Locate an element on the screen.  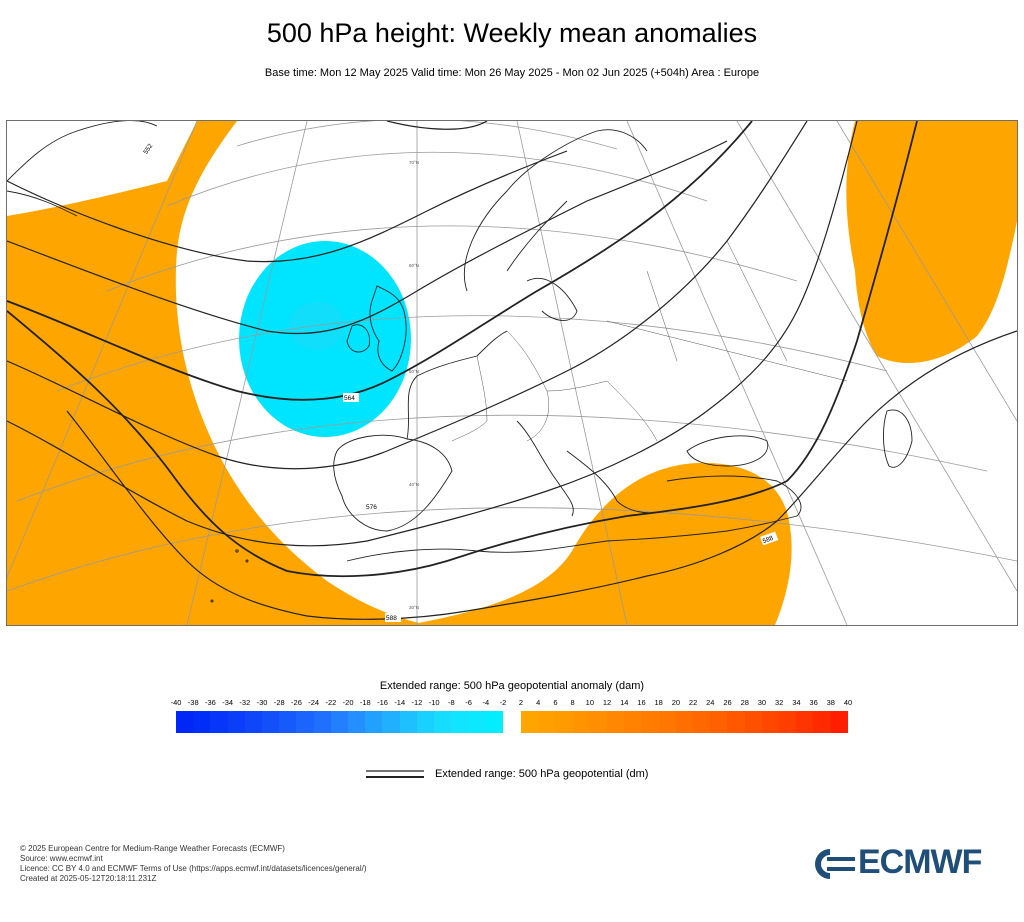
colorbar-tick-label: 30 is located at coordinates (762, 702).